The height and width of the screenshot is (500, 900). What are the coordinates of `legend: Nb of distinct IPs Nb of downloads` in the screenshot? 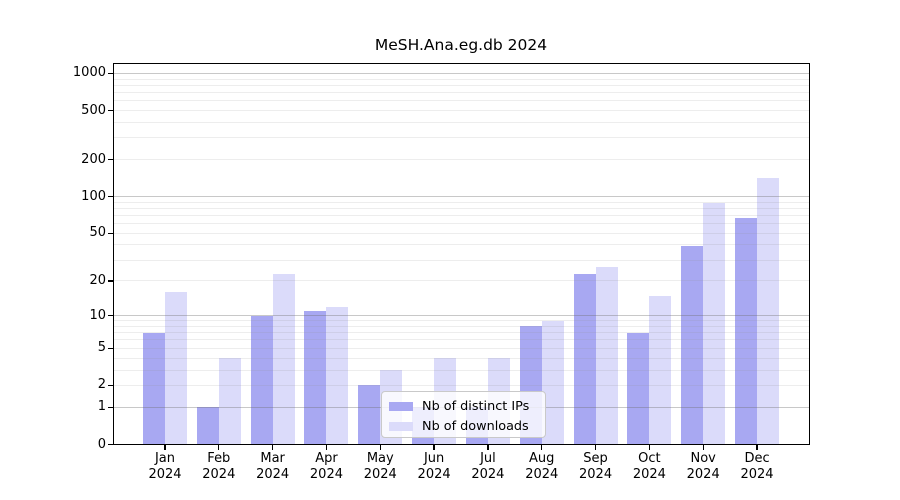 It's located at (463, 414).